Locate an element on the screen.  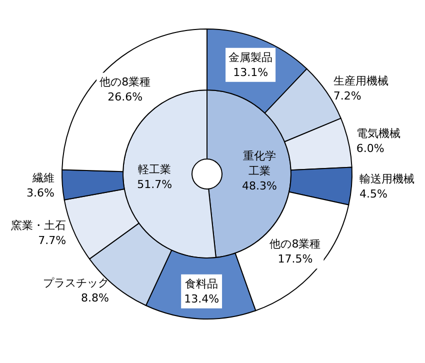
data-label: 48.3% is located at coordinates (259, 186).